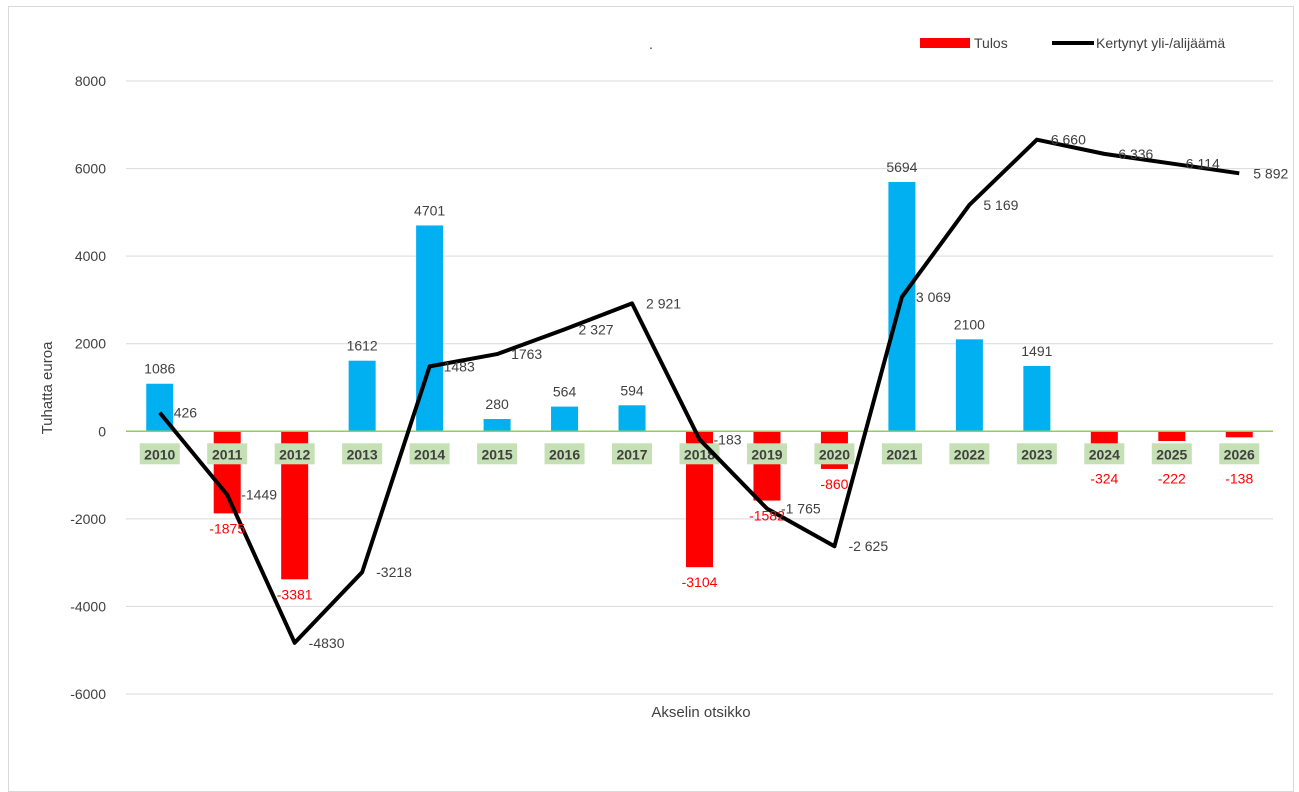 Image resolution: width=1299 pixels, height=792 pixels. I want to click on category-label: 2020, so click(834, 454).